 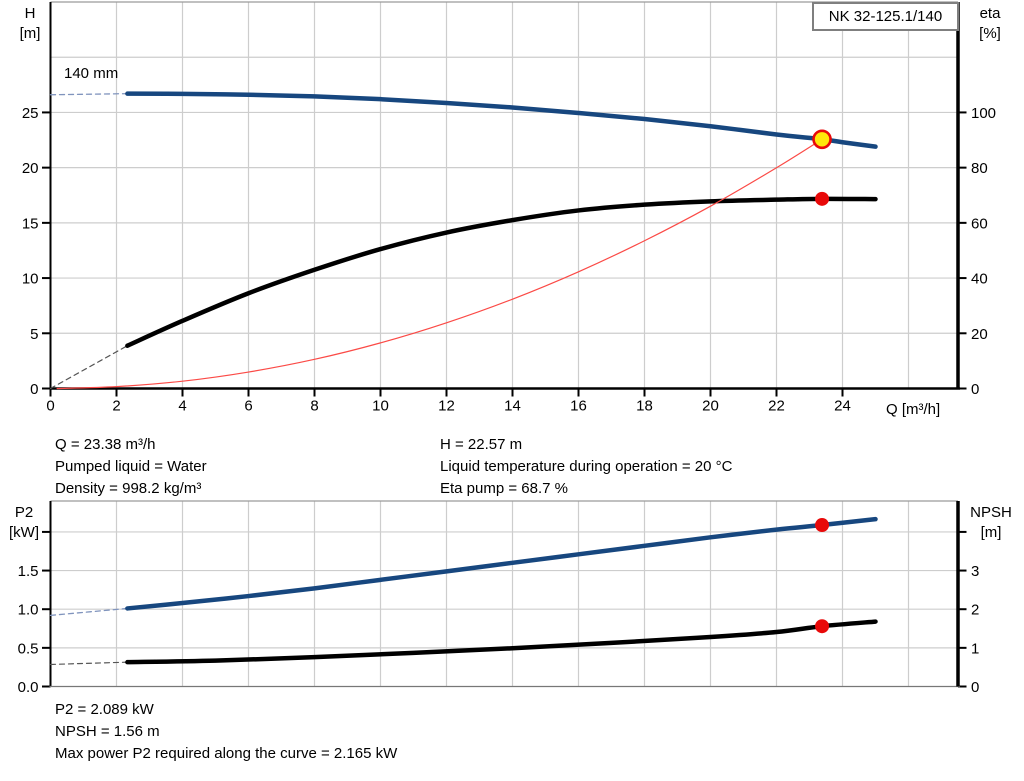 What do you see at coordinates (89, 612) in the screenshot?
I see `p2-curve-extension` at bounding box center [89, 612].